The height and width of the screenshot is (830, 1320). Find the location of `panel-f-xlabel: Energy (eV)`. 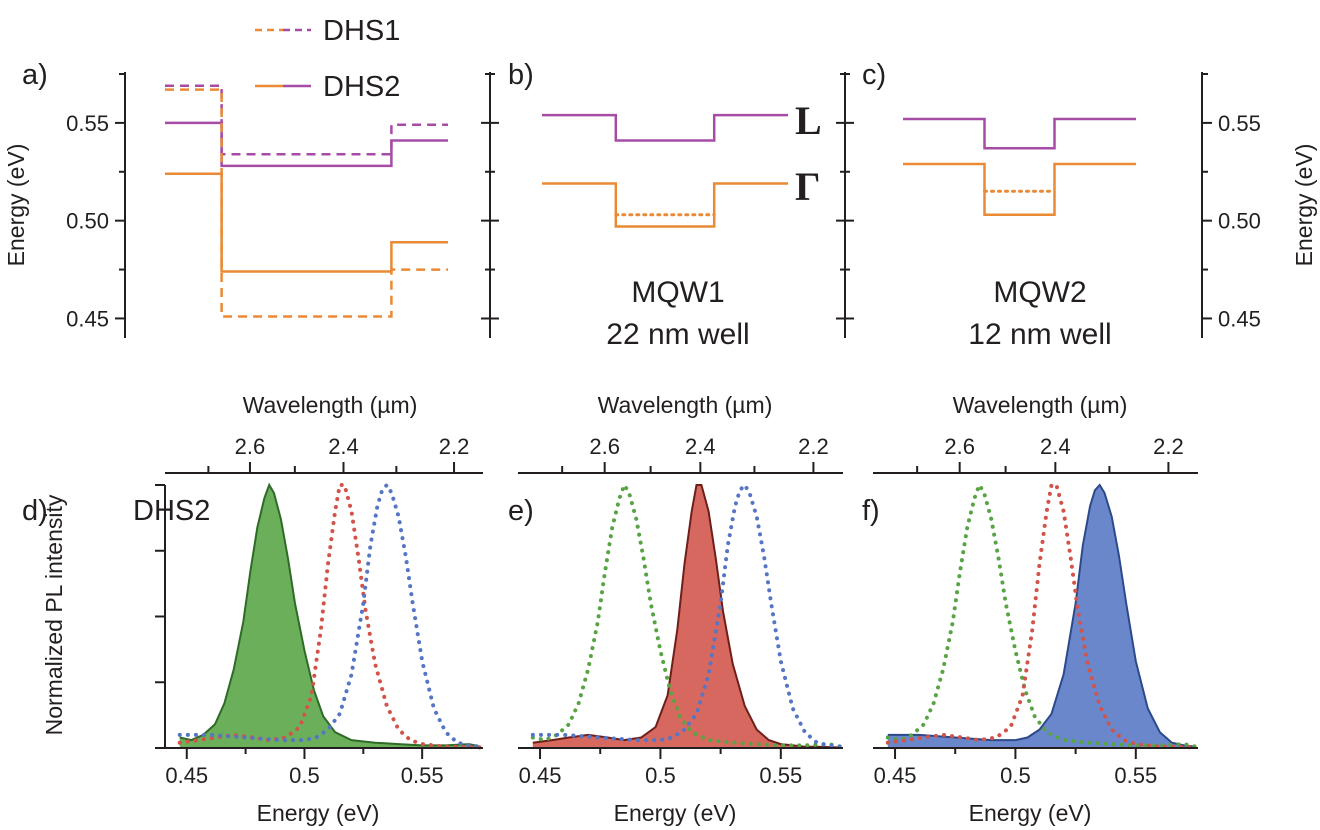

panel-f-xlabel: Energy (eV) is located at coordinates (1030, 813).